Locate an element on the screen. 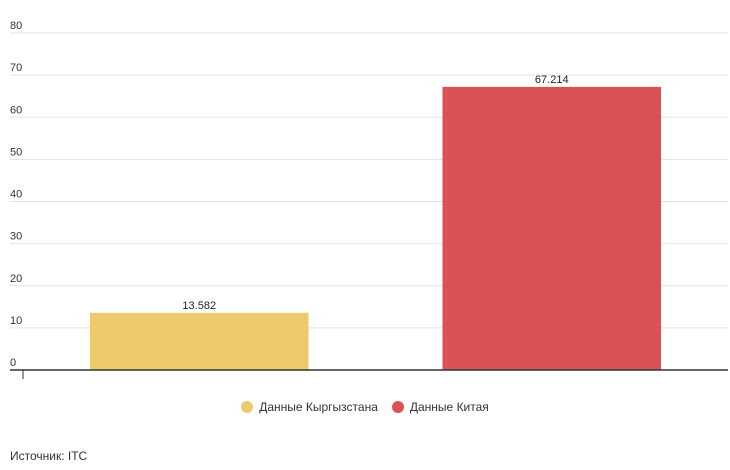 This screenshot has width=730, height=470. legend: Данные Кыргызстана Данные Китая is located at coordinates (365, 407).